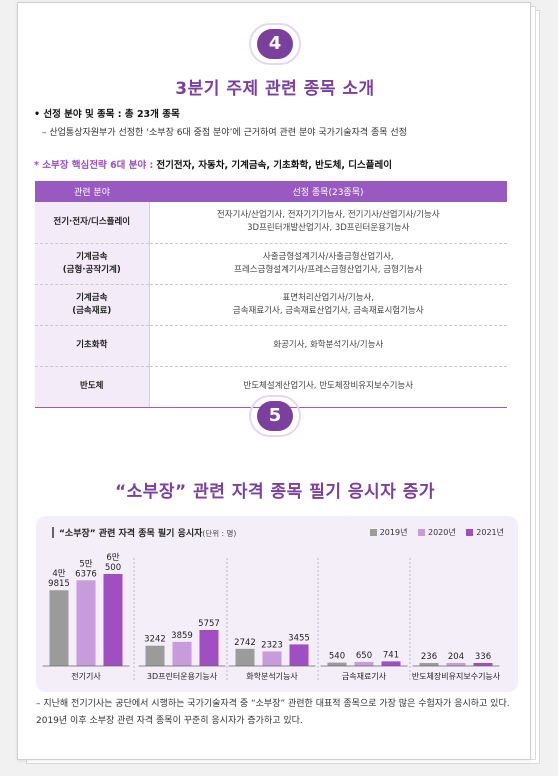  What do you see at coordinates (131, 534) in the screenshot?
I see `chart-title-text: “소부장” 관련 자격 종목 필기 응시자` at bounding box center [131, 534].